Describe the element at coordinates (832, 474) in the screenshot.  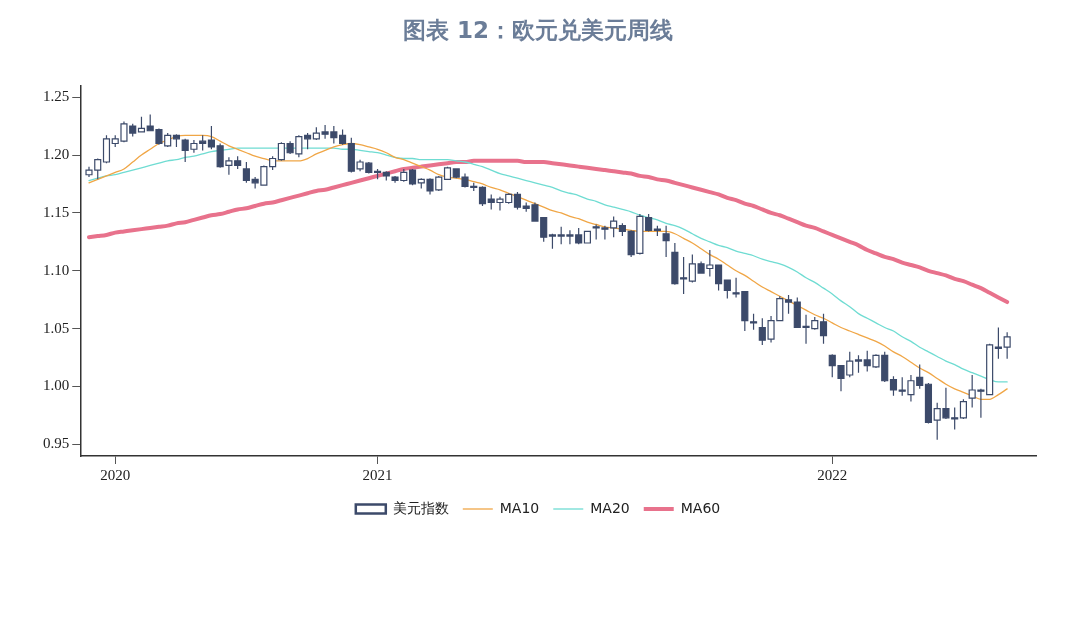
I see `x-tick-label: 2022` at that location.